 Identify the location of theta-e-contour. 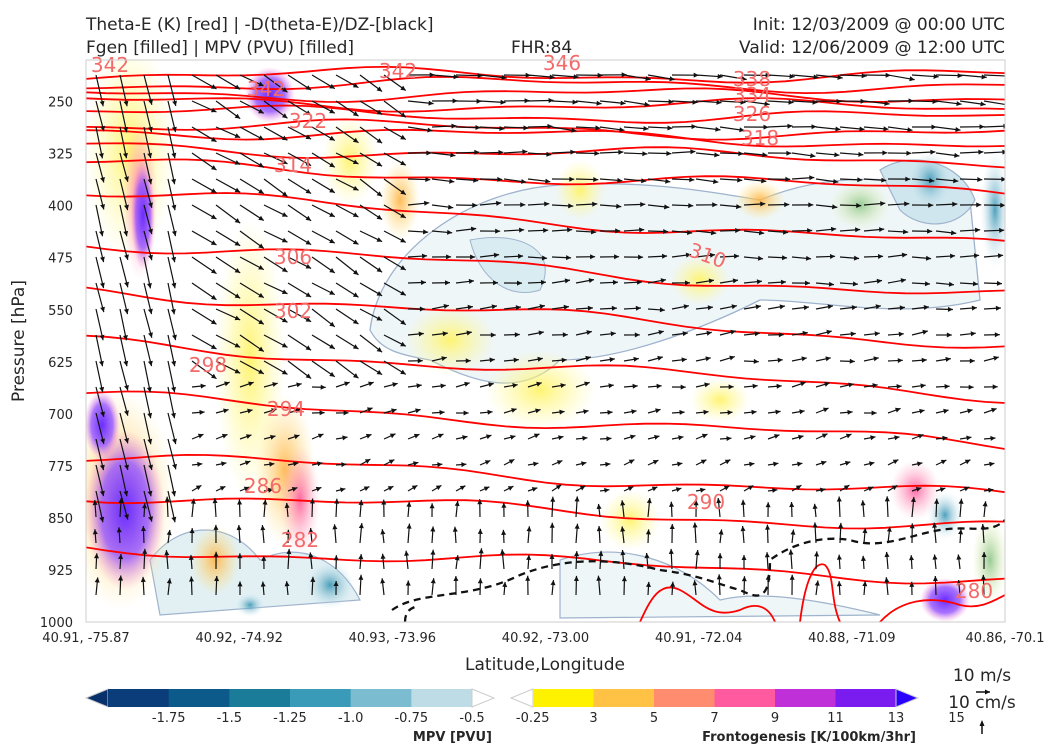
(545, 473).